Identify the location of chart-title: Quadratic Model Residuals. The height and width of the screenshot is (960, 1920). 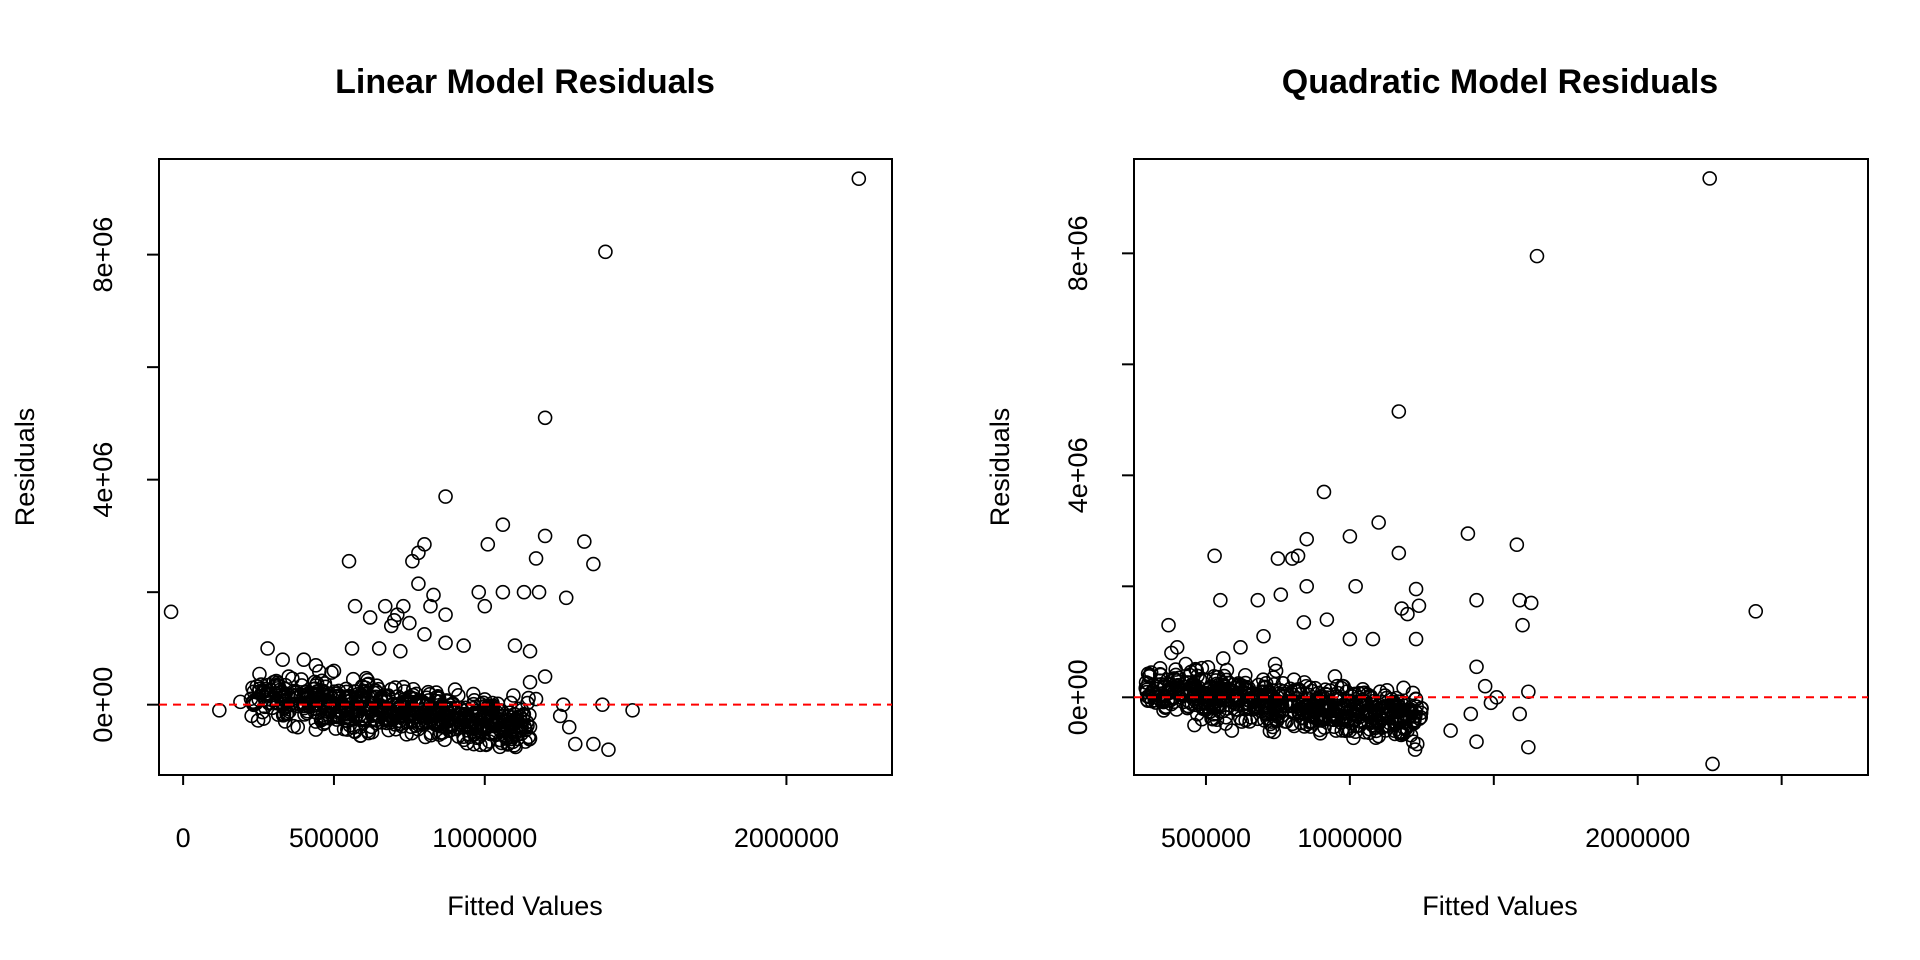
(1500, 82).